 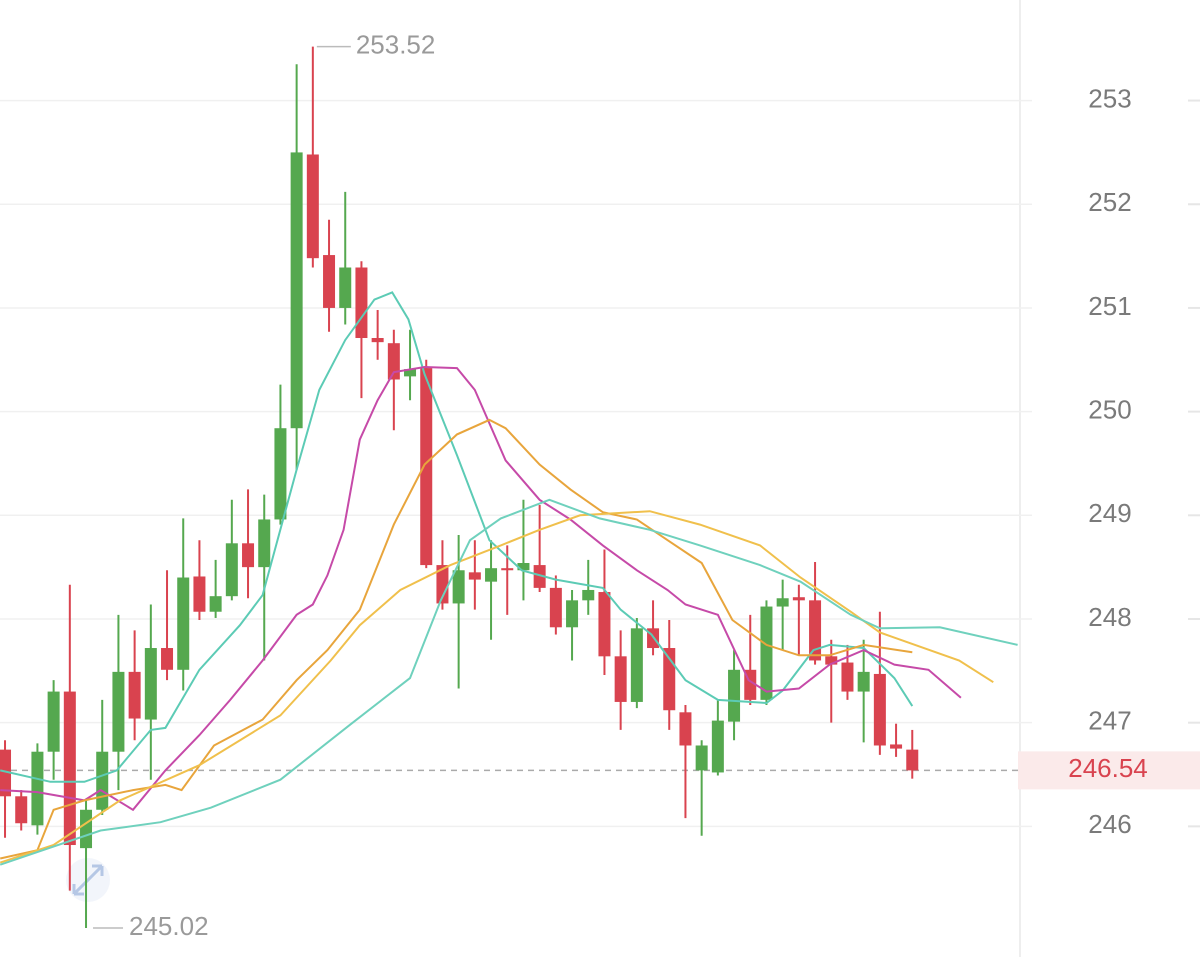 What do you see at coordinates (396, 45) in the screenshot?
I see `max-label: 253.52` at bounding box center [396, 45].